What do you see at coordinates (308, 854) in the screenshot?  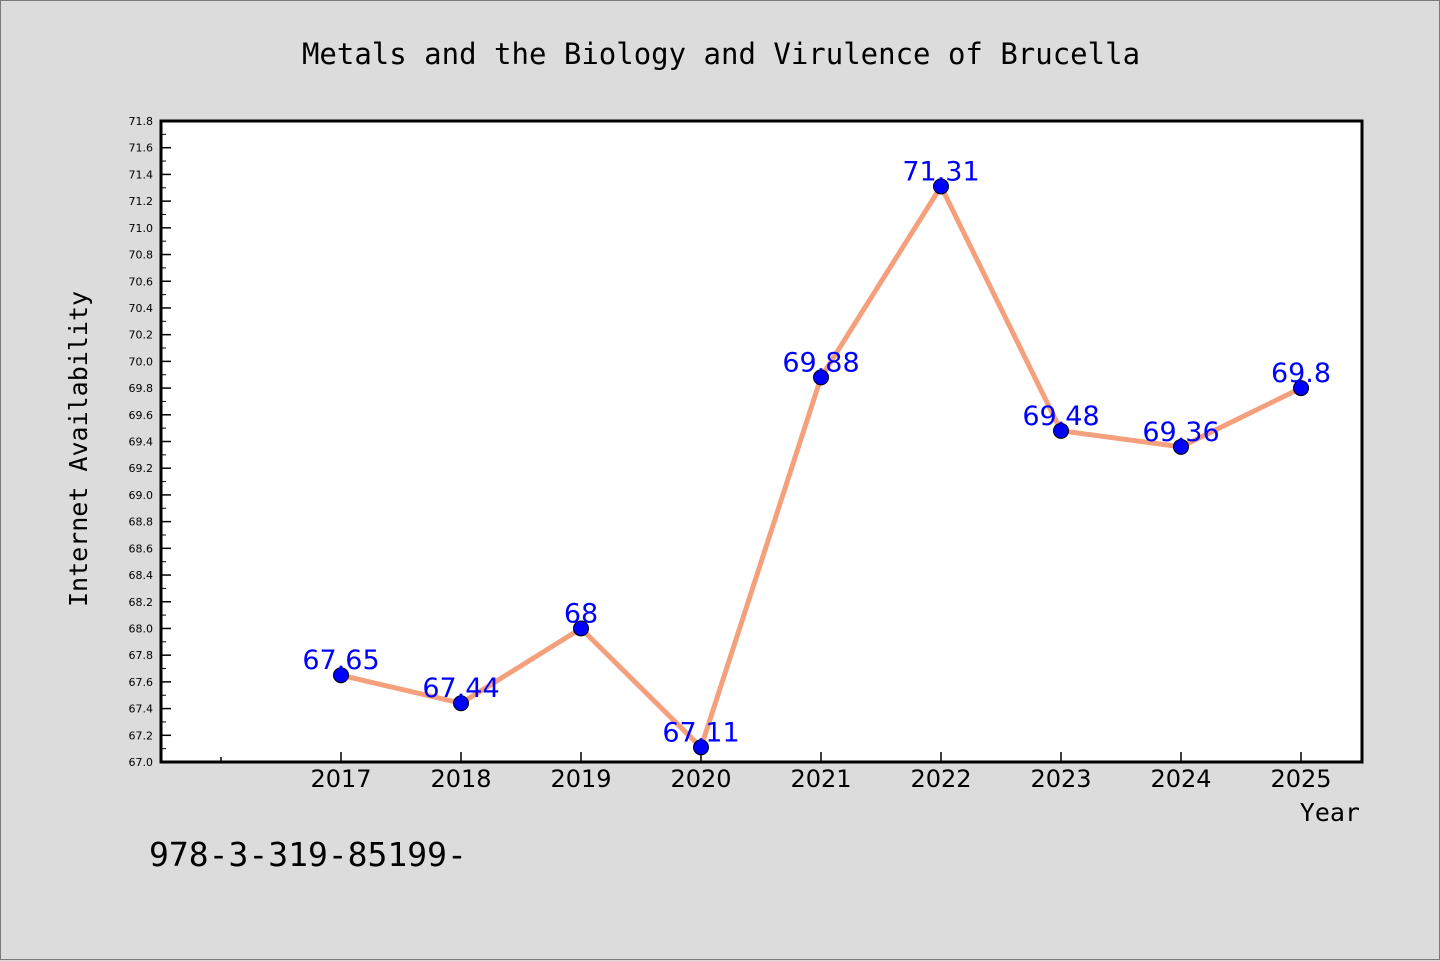 I see `footer-text: 978-3-319-85199-` at bounding box center [308, 854].